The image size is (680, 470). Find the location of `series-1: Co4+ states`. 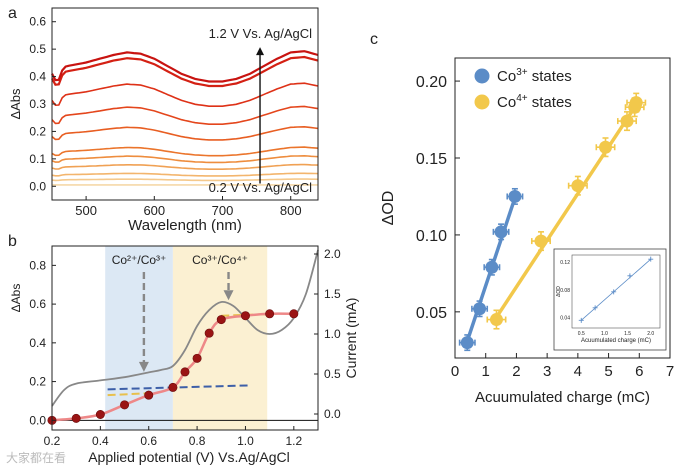

series-1: Co4+ states is located at coordinates (560, 211).